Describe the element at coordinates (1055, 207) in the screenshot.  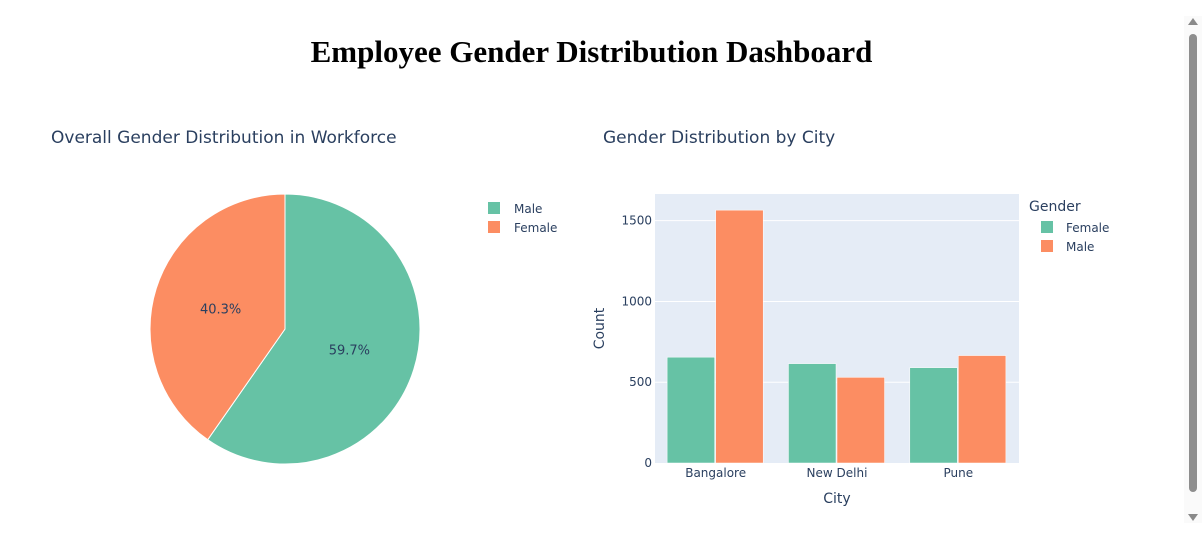
I see `bar-legend-title: Gender` at that location.